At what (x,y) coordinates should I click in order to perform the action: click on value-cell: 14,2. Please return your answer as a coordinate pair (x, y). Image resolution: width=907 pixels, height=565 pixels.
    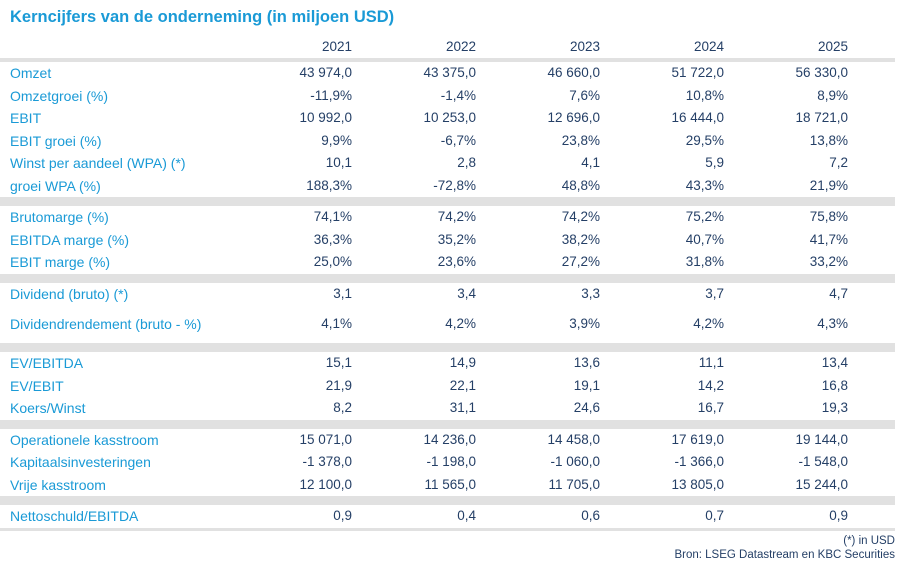
    Looking at the image, I should click on (710, 385).